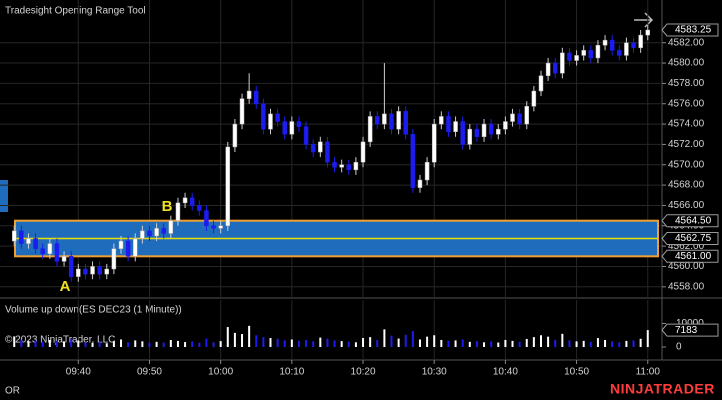 Image resolution: width=722 pixels, height=400 pixels. I want to click on or-mid: 4562.75, so click(693, 238).